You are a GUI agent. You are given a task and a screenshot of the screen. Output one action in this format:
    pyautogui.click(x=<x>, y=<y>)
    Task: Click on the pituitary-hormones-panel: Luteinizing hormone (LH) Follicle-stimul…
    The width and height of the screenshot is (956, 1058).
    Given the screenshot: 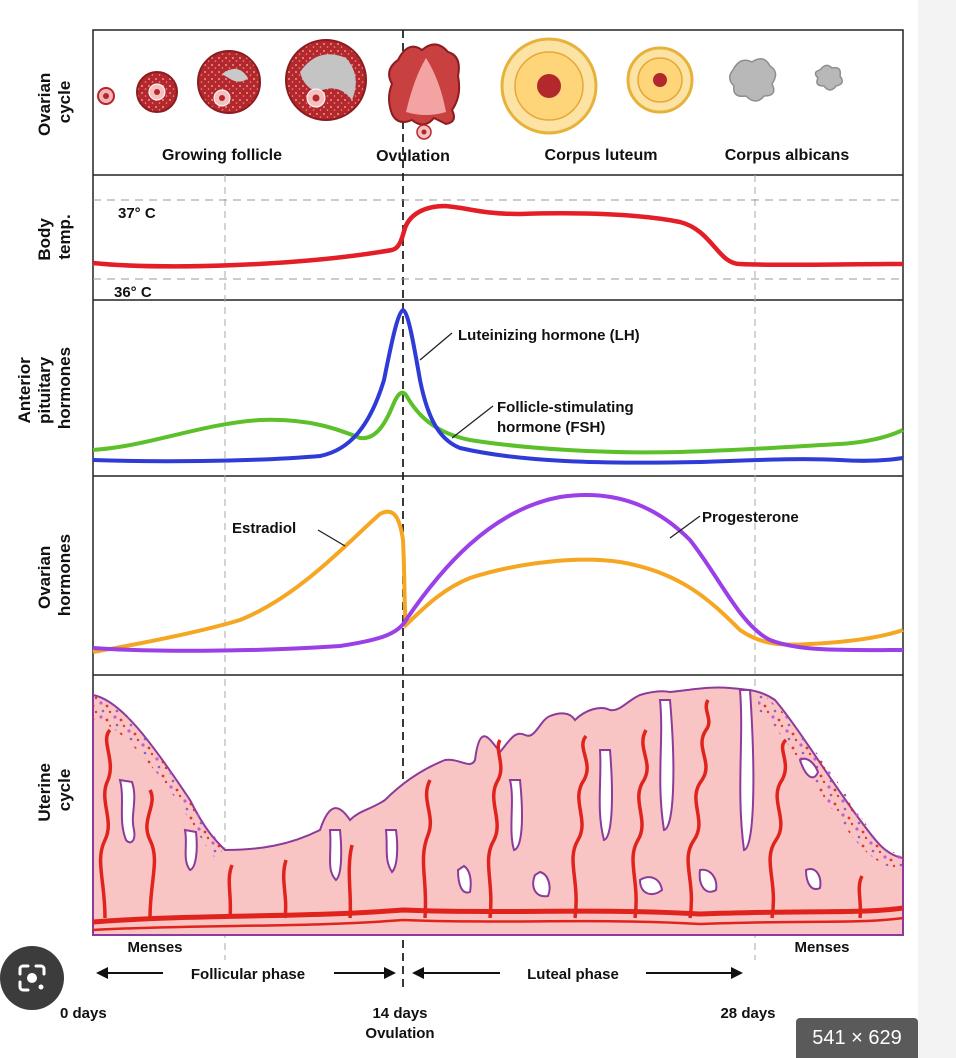 What is the action you would take?
    pyautogui.click(x=498, y=386)
    